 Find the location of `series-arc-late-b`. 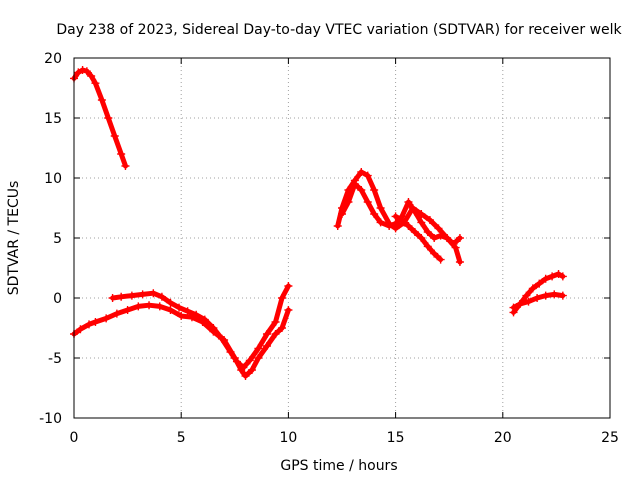

series-arc-late-b is located at coordinates (538, 301).